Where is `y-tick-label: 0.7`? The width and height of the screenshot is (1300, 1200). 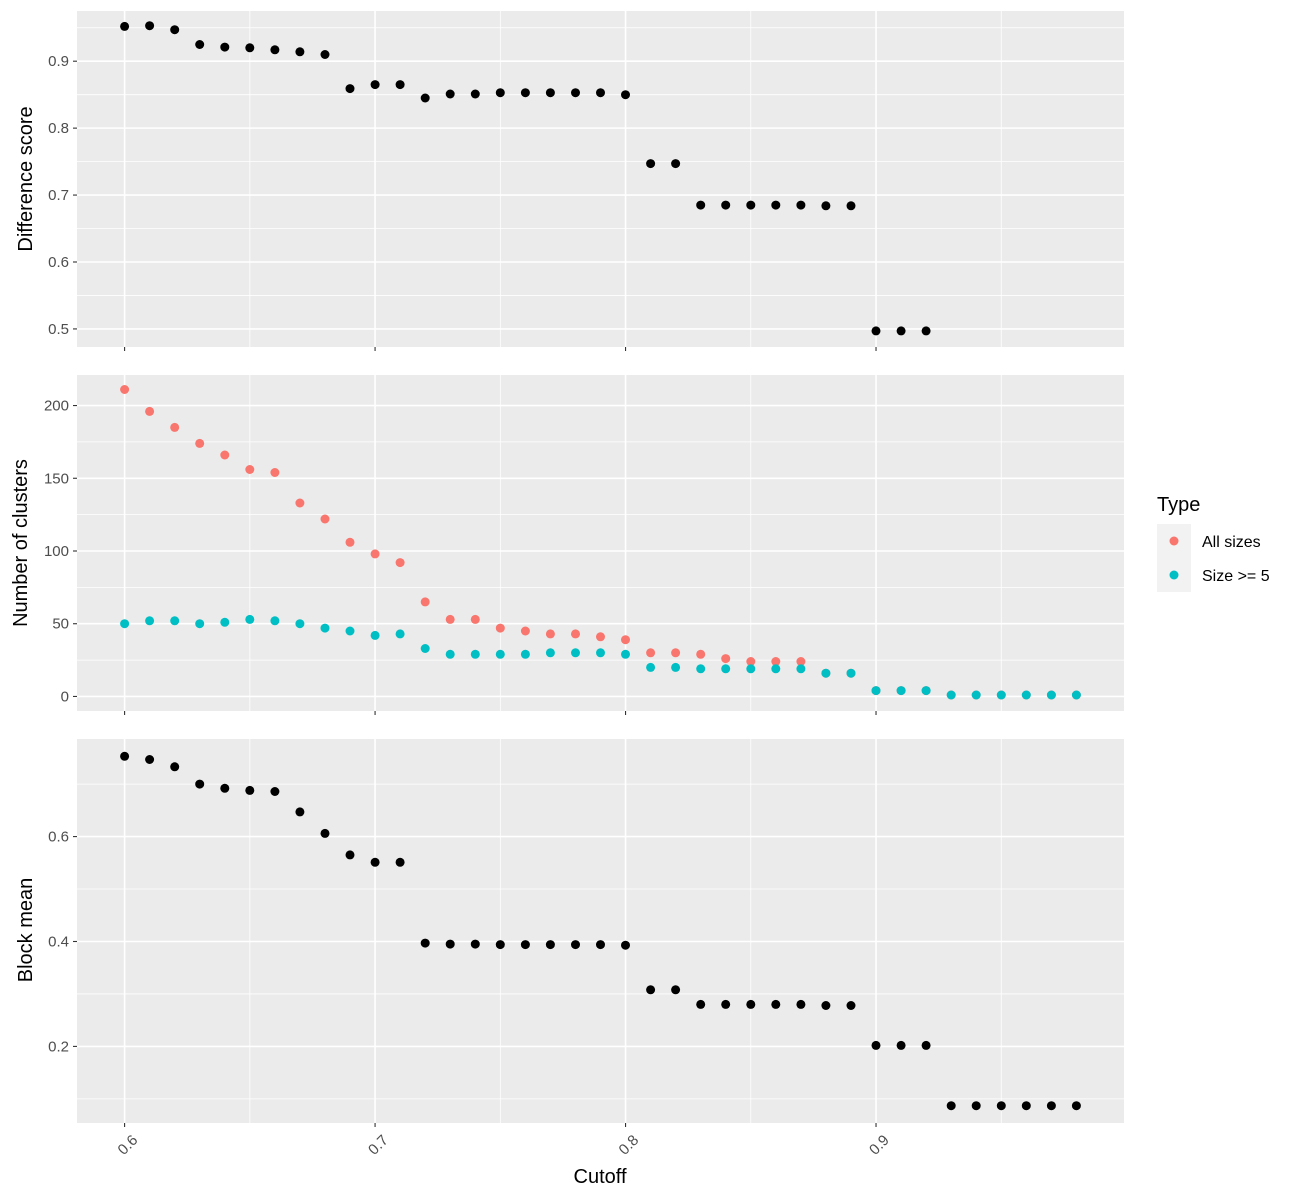
y-tick-label: 0.7 is located at coordinates (58, 195).